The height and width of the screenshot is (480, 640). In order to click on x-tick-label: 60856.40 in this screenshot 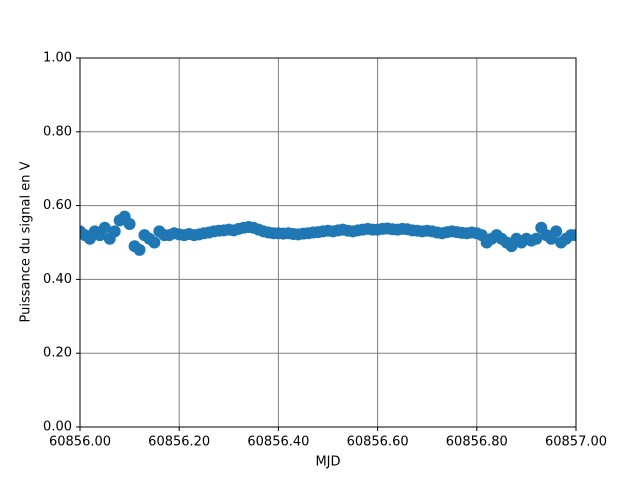, I will do `click(278, 442)`.